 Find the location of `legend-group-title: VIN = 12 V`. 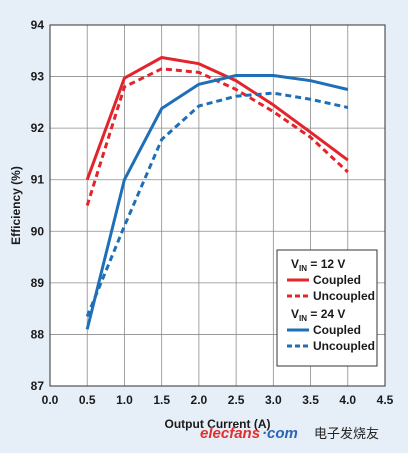

legend-group-title: VIN = 12 V is located at coordinates (318, 265).